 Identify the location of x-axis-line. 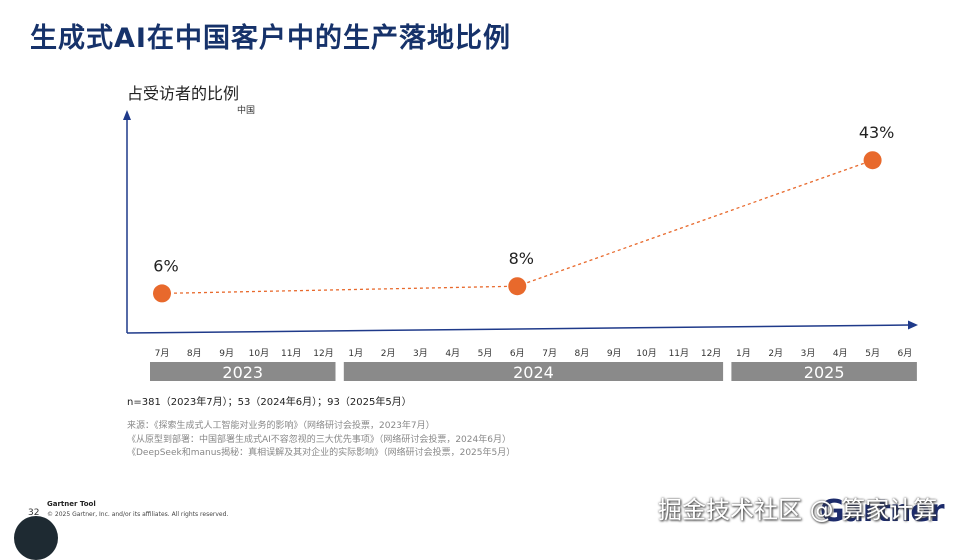
(518, 329).